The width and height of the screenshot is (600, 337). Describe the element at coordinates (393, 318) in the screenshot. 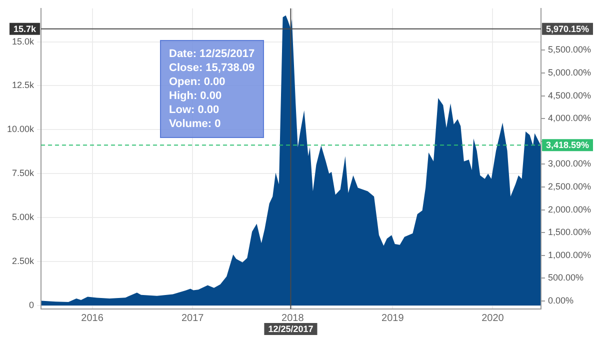

I see `x-tick-label: 2019` at that location.